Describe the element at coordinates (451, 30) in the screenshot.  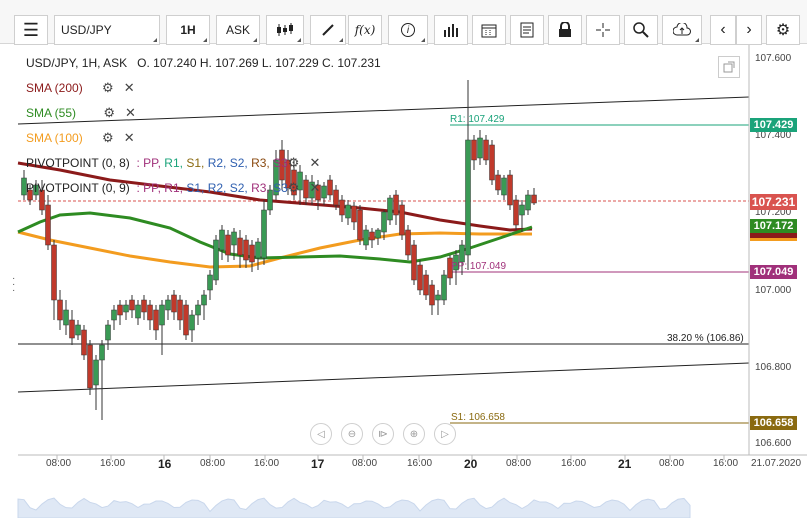
I see `volume-button` at that location.